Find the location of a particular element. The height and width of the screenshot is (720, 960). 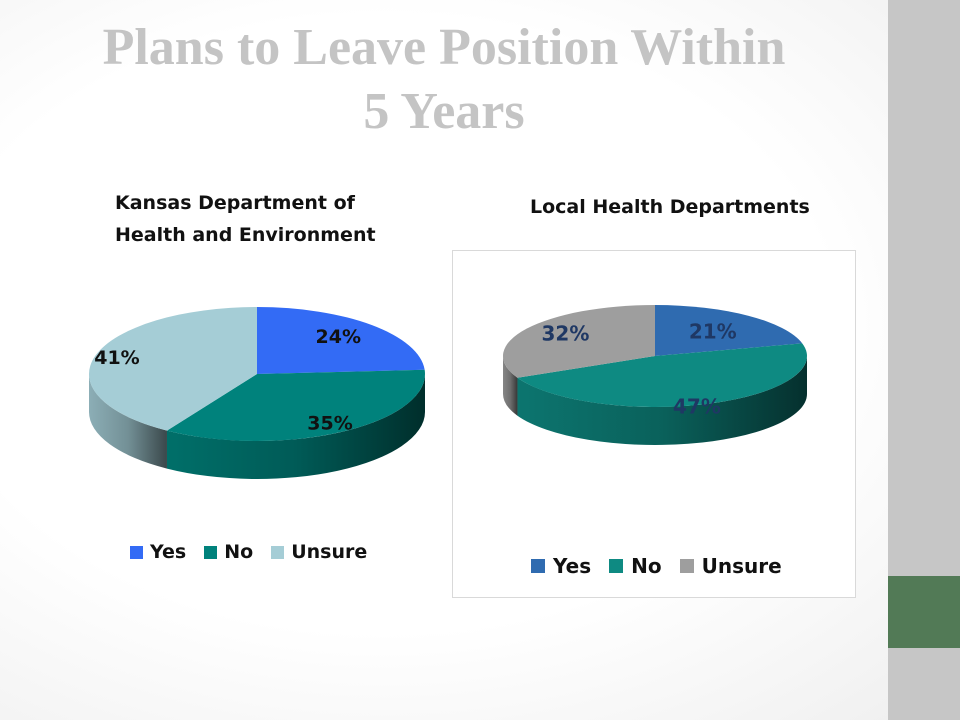

kdhe-legend-swatch-unsure is located at coordinates (278, 552).